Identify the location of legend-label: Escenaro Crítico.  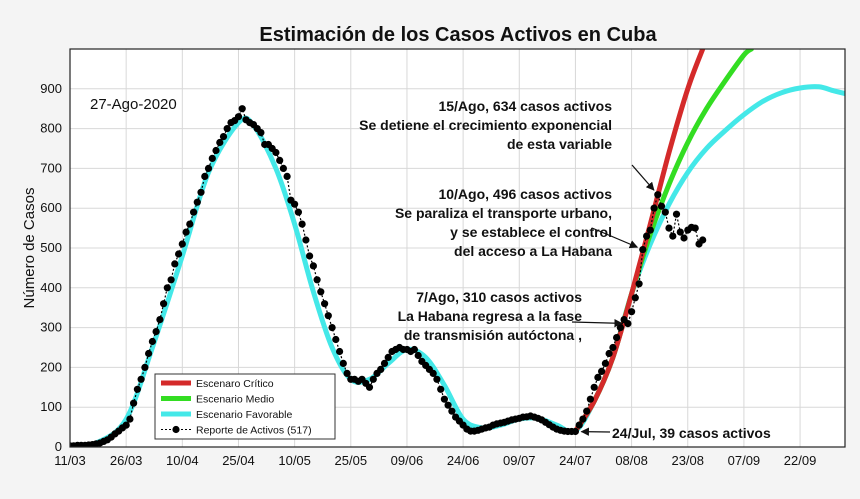
(235, 384).